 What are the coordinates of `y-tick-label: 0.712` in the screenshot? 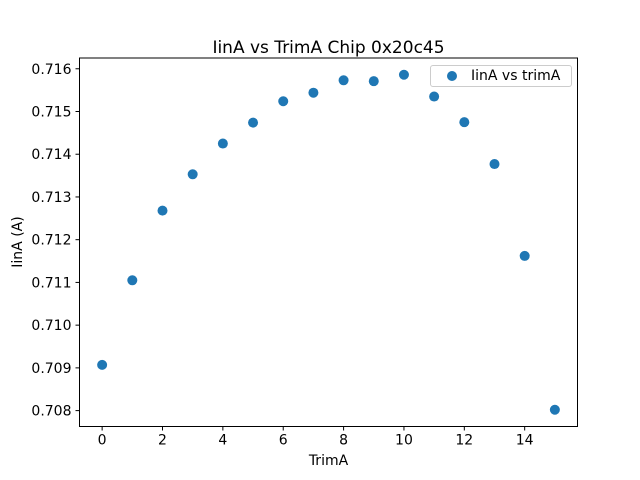 It's located at (51, 241).